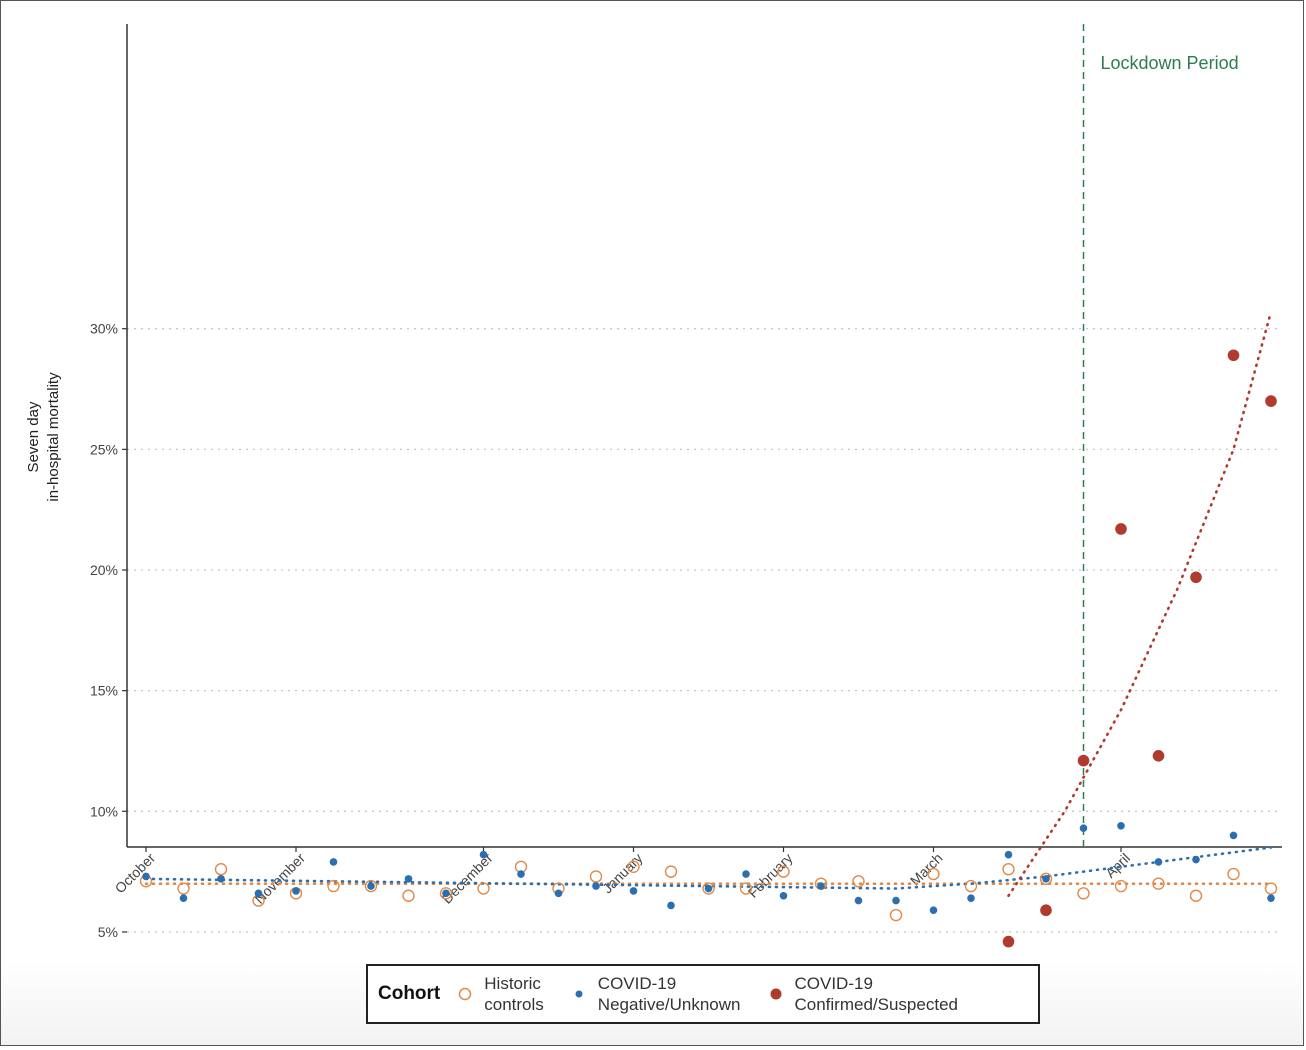  What do you see at coordinates (104, 329) in the screenshot?
I see `y-tick-label: 30%` at bounding box center [104, 329].